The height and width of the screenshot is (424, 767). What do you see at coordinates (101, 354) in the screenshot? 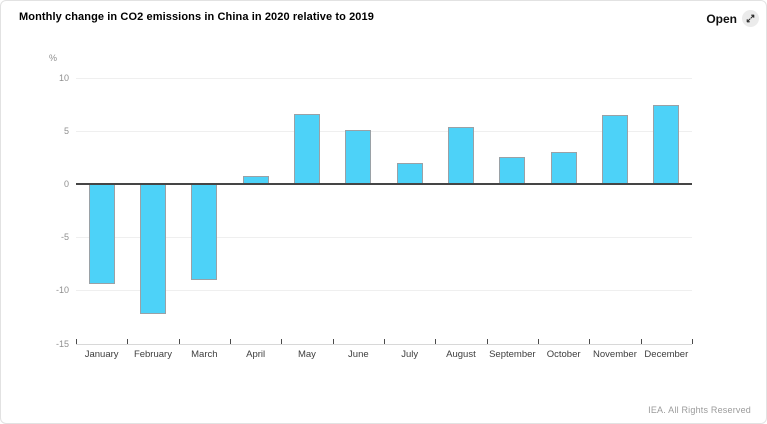
I see `x-tick-label-january: January` at bounding box center [101, 354].